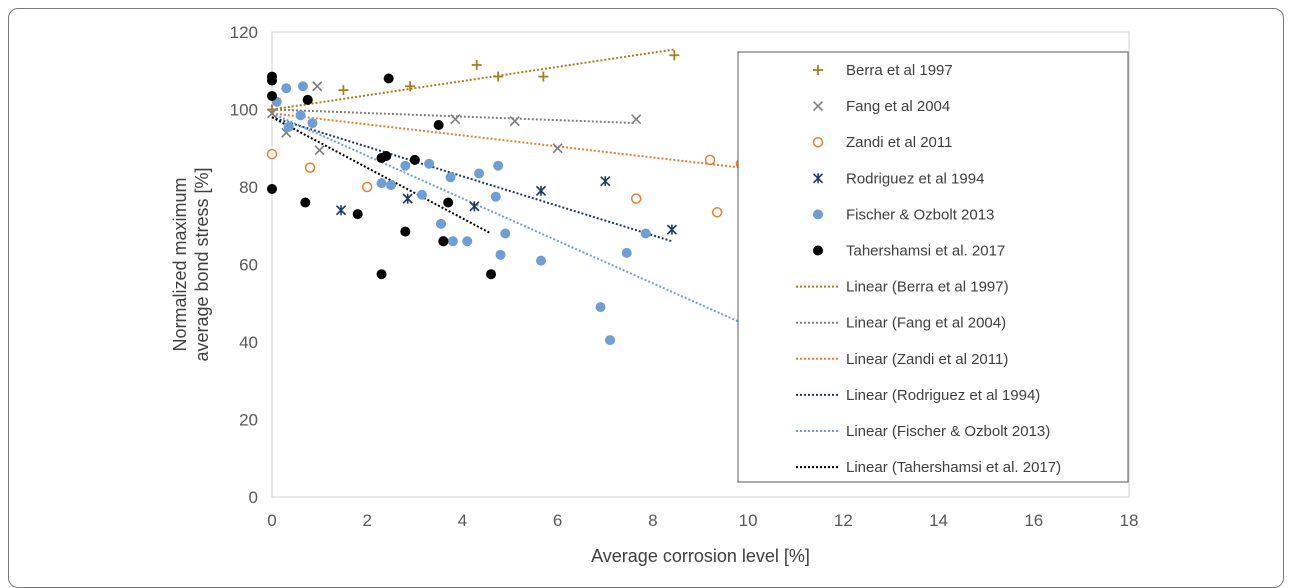 The width and height of the screenshot is (1291, 588). Describe the element at coordinates (948, 431) in the screenshot. I see `legend-label: Linear (Fischer & Ozbolt 2013)` at that location.